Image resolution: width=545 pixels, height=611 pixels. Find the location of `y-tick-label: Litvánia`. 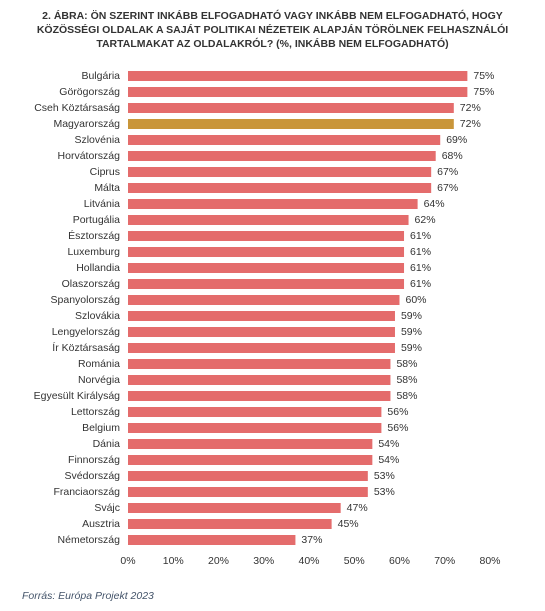

y-tick-label: Litvánia is located at coordinates (102, 204).